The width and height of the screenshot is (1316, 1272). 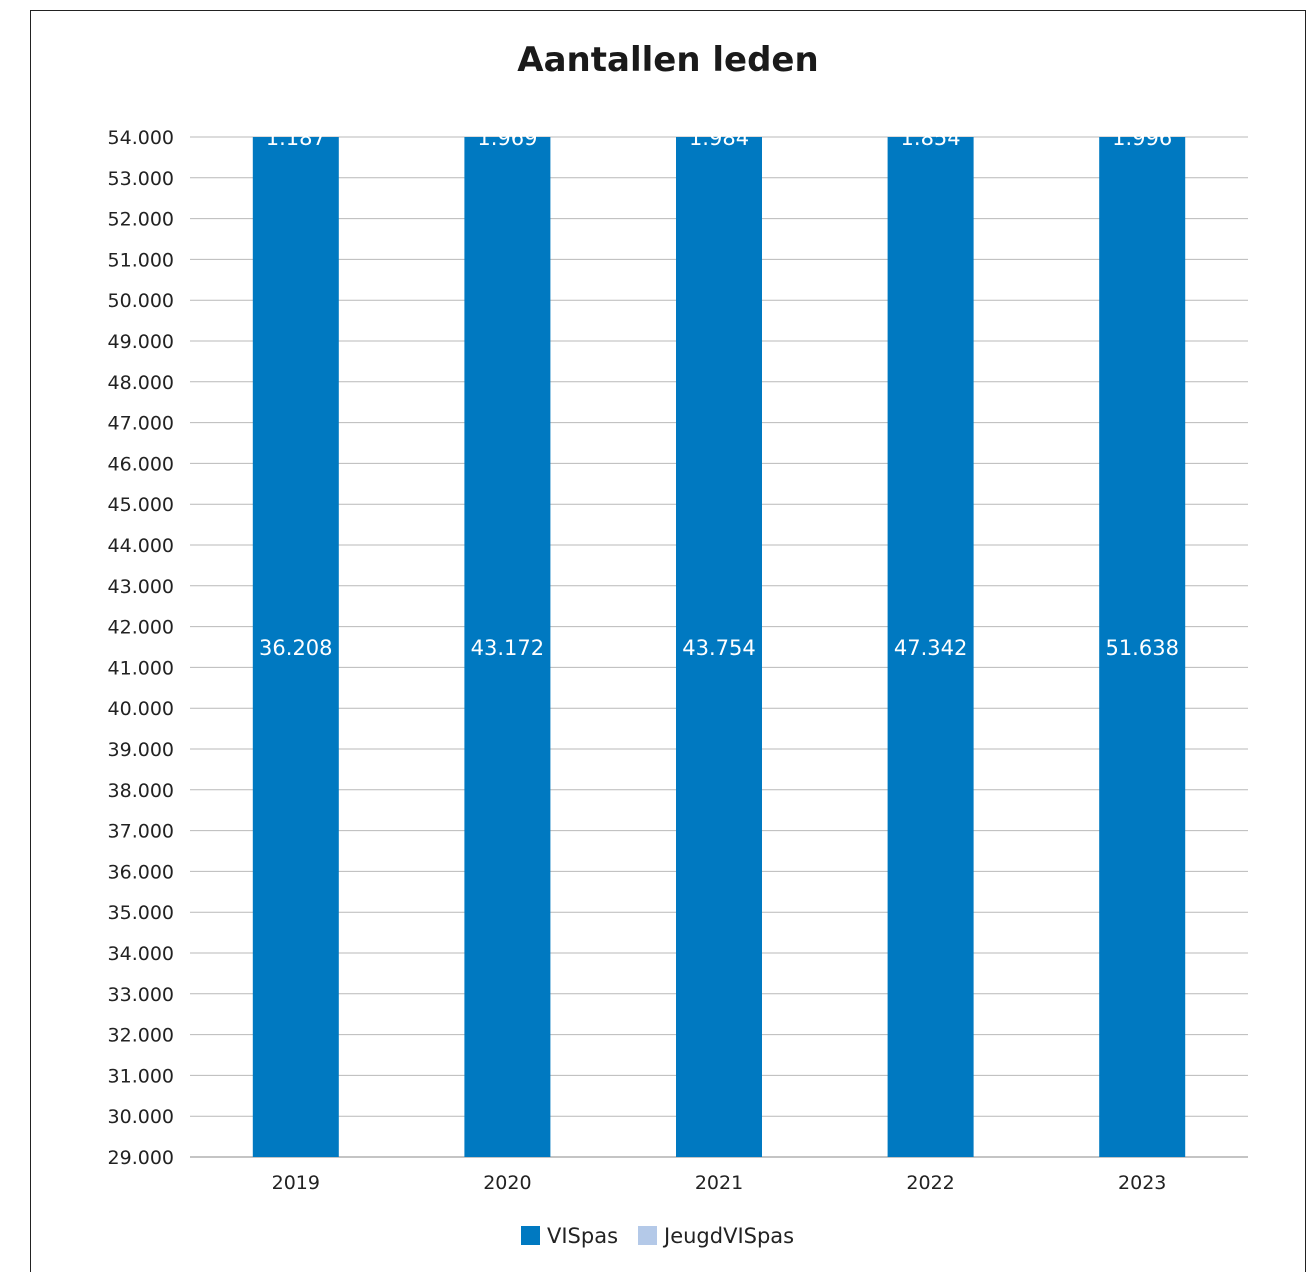 I want to click on legend-swatch-jeugdvispas, so click(x=647, y=1235).